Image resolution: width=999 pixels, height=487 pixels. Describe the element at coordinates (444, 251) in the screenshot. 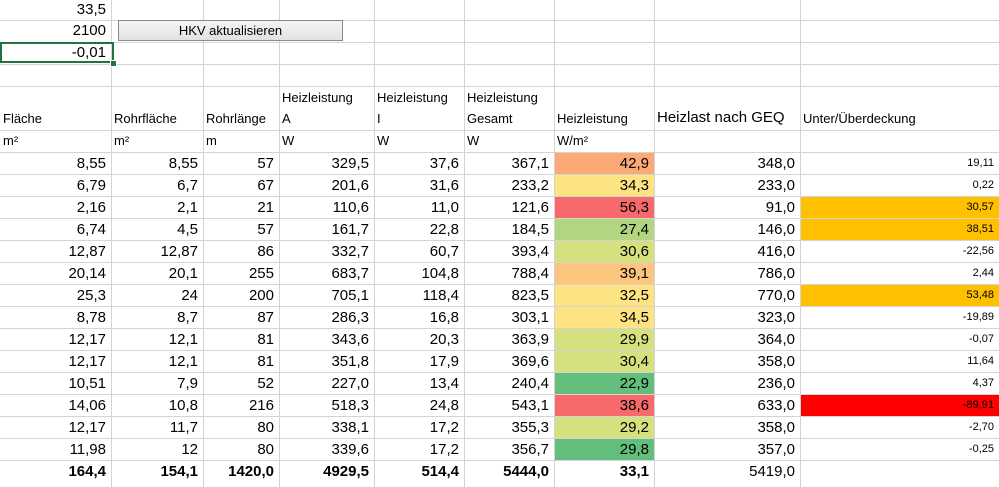

I see `table-cell-hl_i: 60,7` at that location.